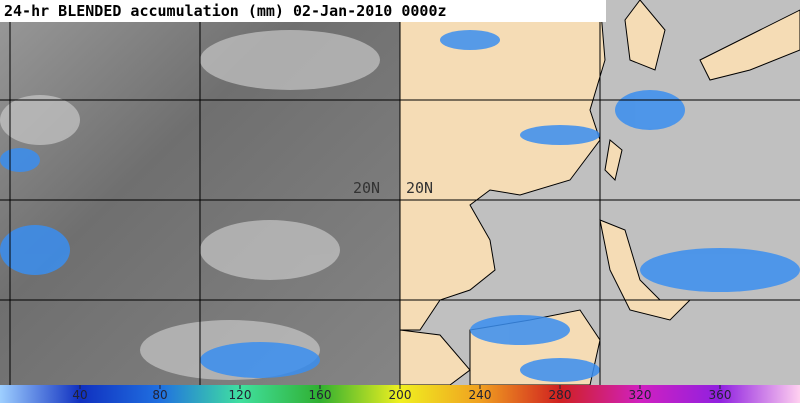 This screenshot has width=800, height=403. What do you see at coordinates (159, 395) in the screenshot?
I see `colorbar-tick-label: 80` at bounding box center [159, 395].